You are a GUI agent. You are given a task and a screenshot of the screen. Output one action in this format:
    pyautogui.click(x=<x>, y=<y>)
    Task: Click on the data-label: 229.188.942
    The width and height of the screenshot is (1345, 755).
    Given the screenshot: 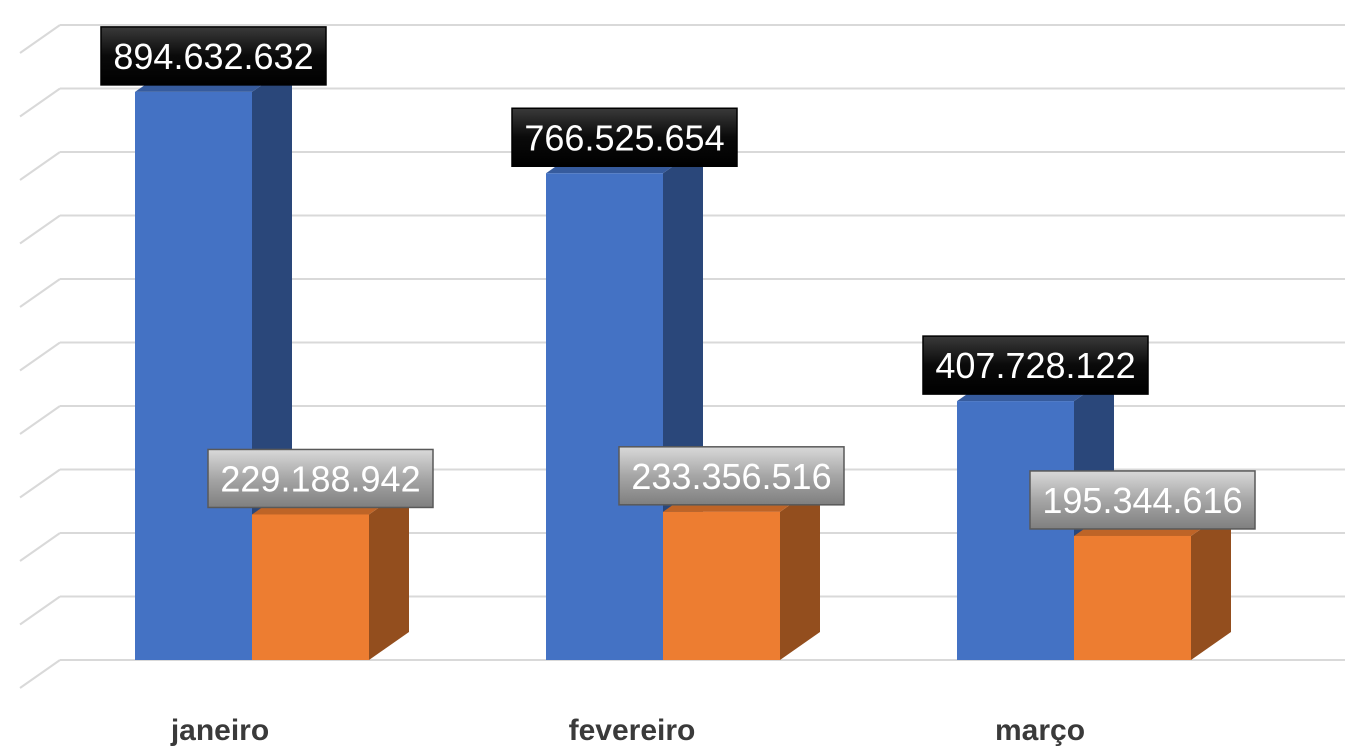 What is the action you would take?
    pyautogui.click(x=320, y=478)
    